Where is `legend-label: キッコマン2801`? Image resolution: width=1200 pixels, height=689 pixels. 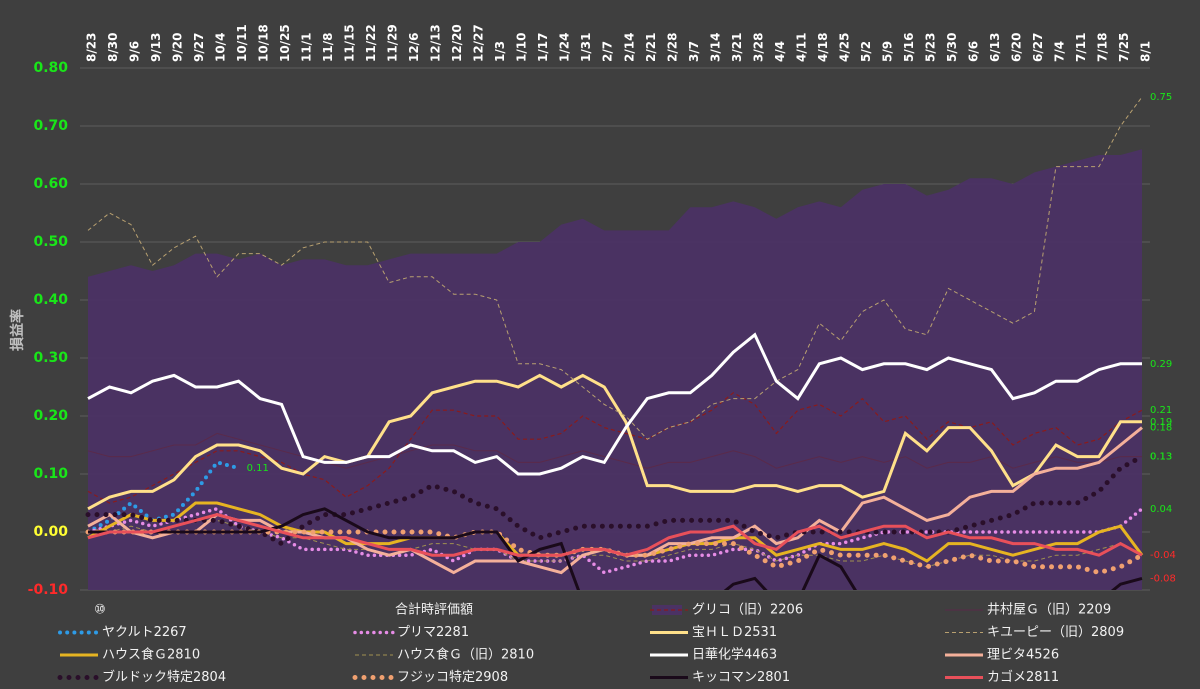 legend-label: キッコマン2801 is located at coordinates (741, 677).